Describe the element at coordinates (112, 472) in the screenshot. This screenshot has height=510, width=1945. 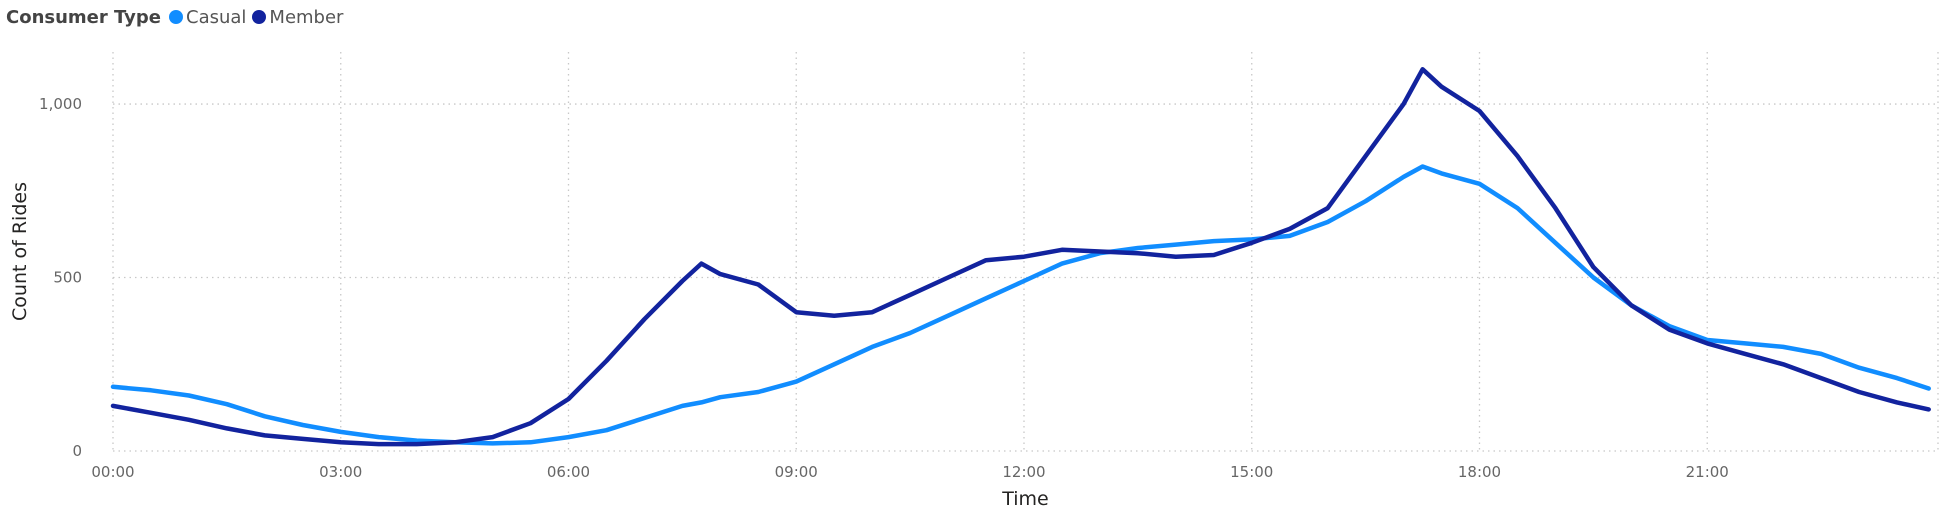
I see `x-tick-label: 00:00` at that location.